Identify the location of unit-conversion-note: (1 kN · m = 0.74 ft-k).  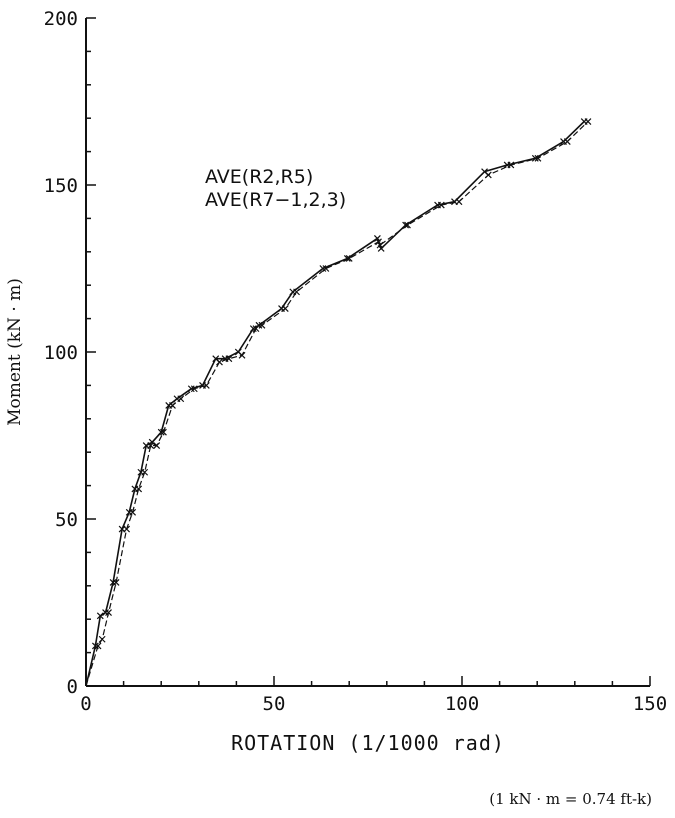
(570, 799).